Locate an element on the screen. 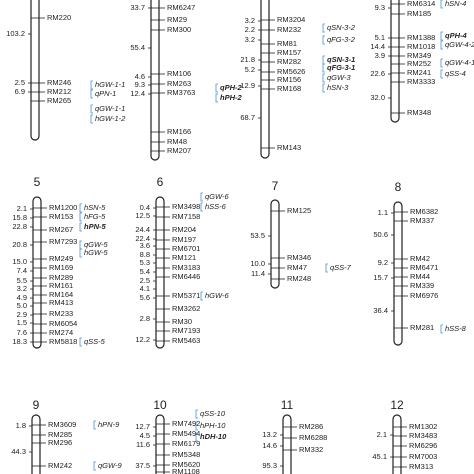 The image size is (474, 474). marker-label: RM274 is located at coordinates (61, 332).